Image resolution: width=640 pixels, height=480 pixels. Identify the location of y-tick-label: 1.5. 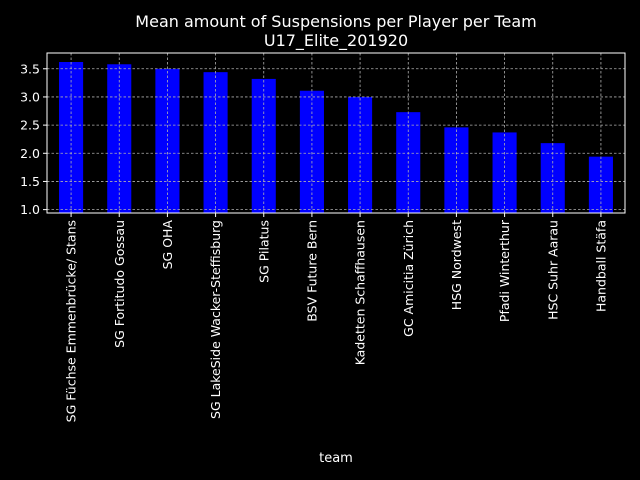
(30, 181).